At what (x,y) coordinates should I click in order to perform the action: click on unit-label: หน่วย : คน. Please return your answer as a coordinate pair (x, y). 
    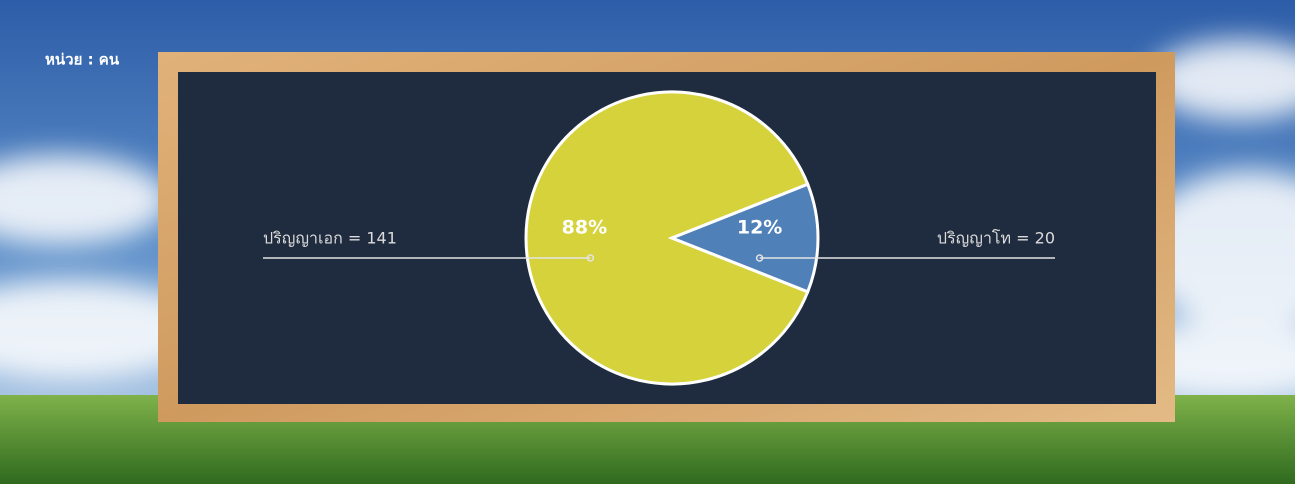
    Looking at the image, I should click on (82, 60).